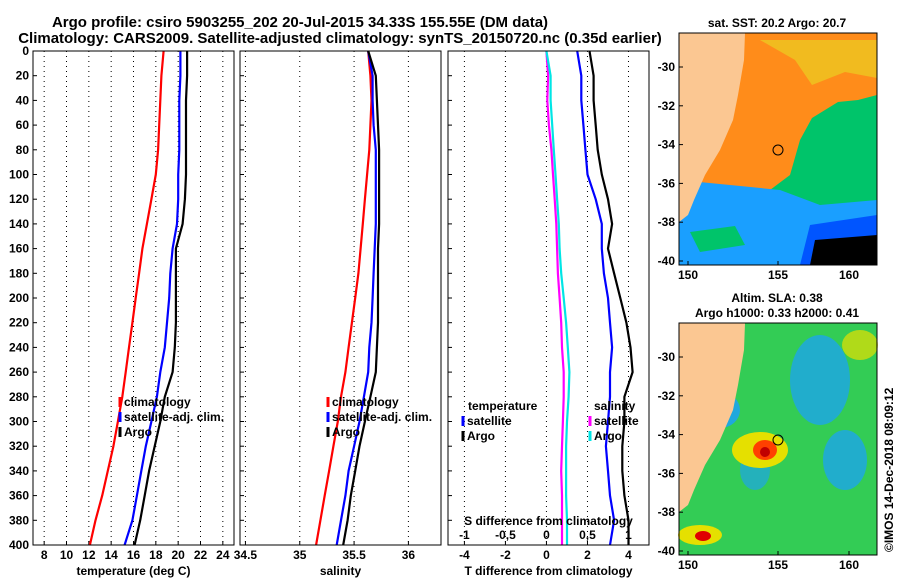  What do you see at coordinates (19, 199) in the screenshot?
I see `ytick-label: 120` at bounding box center [19, 199].